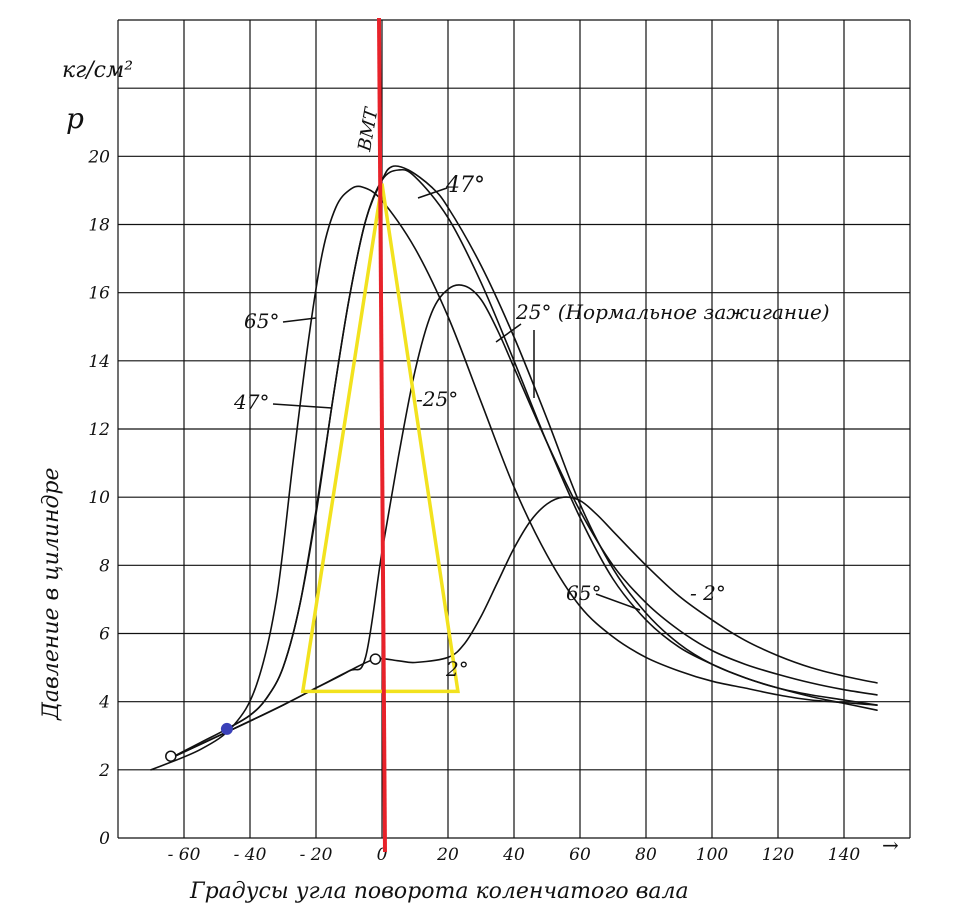 The width and height of the screenshot is (955, 920). I want to click on annotation-25-normal-leader, so click(508, 333).